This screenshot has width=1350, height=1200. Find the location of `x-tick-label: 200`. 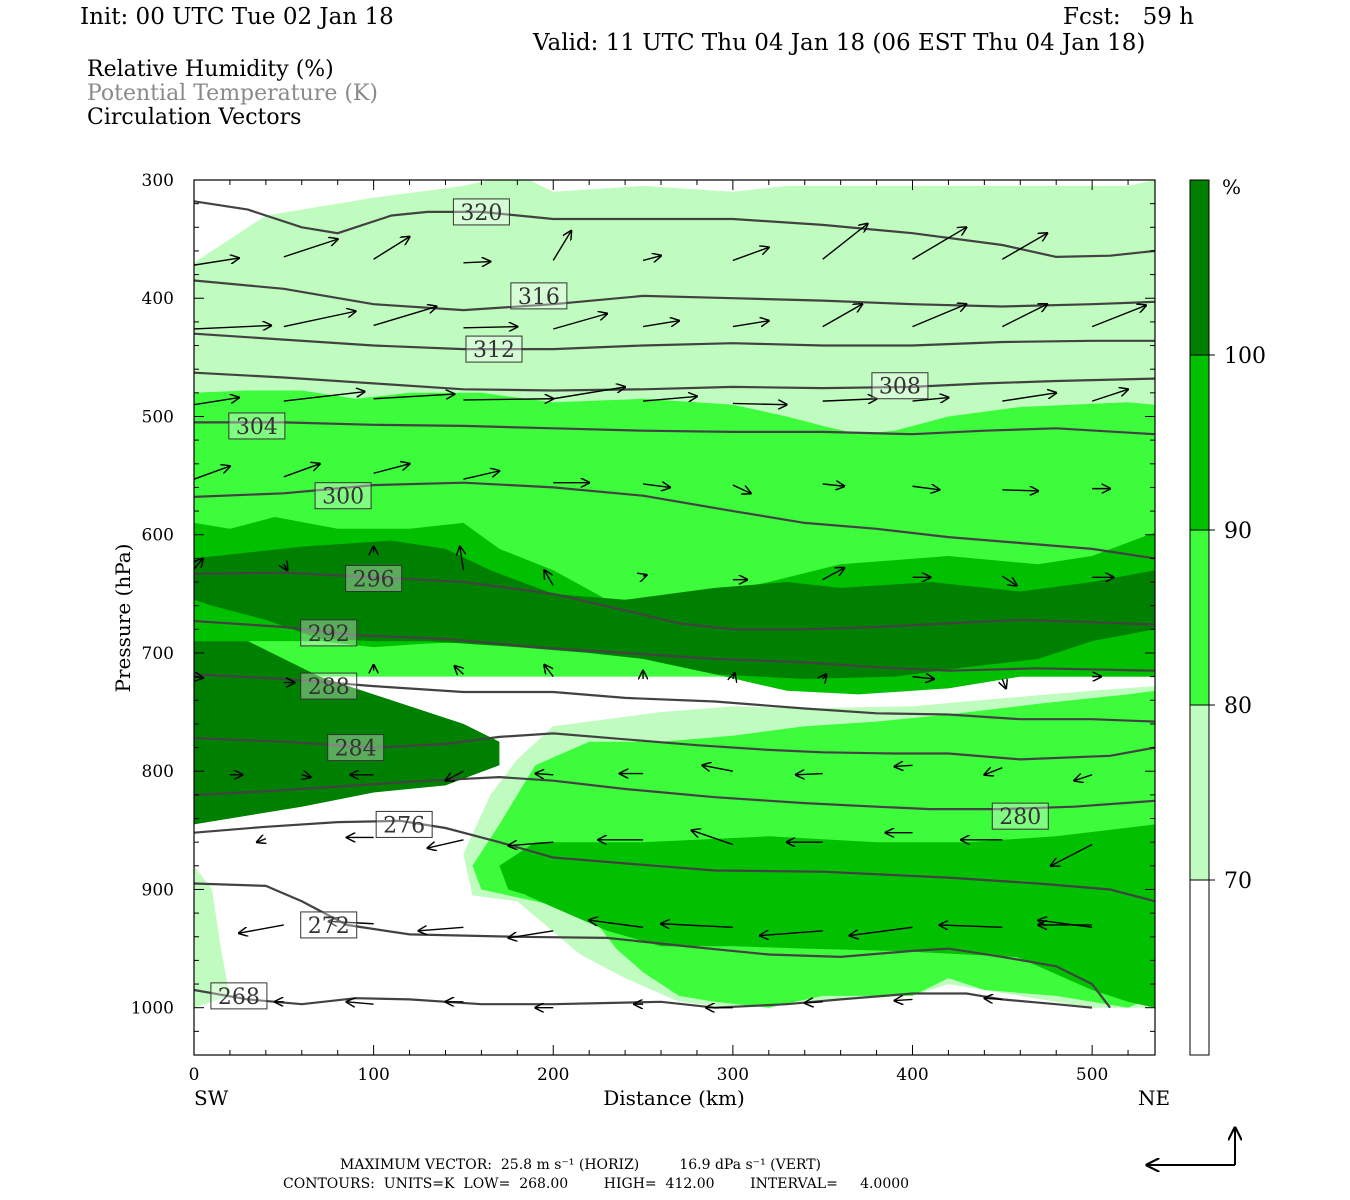

x-tick-label: 200 is located at coordinates (553, 1075).